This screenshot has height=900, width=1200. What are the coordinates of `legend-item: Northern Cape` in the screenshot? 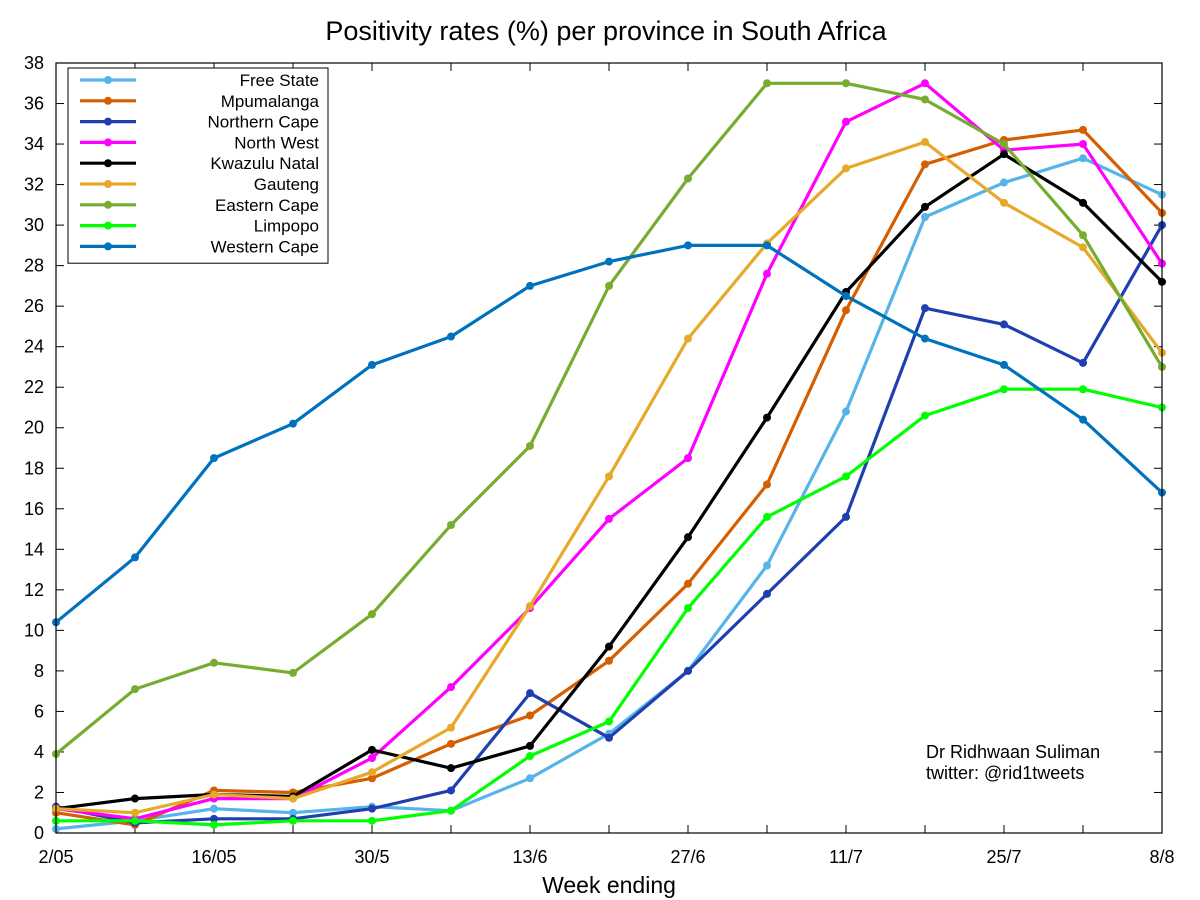 It's located at (199, 122).